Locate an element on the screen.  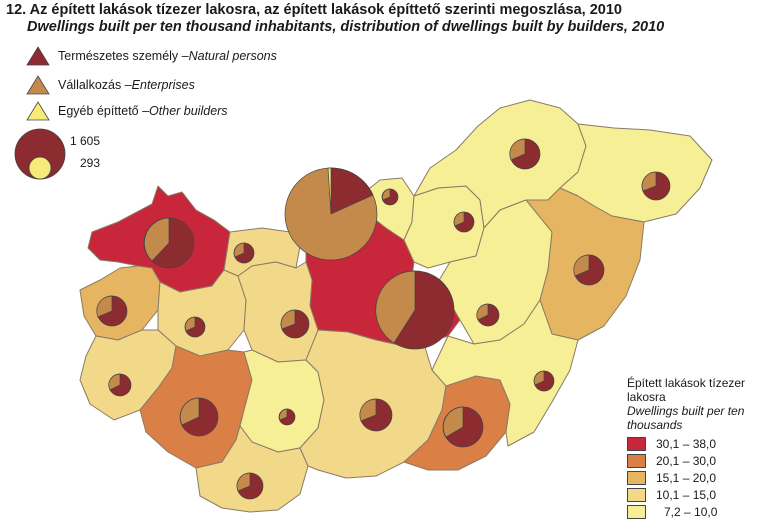
pie-komarom is located at coordinates (244, 253).